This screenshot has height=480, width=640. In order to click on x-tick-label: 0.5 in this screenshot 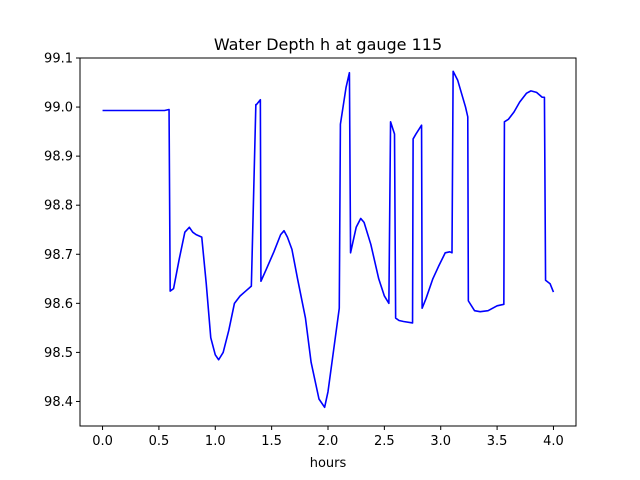, I will do `click(159, 441)`.